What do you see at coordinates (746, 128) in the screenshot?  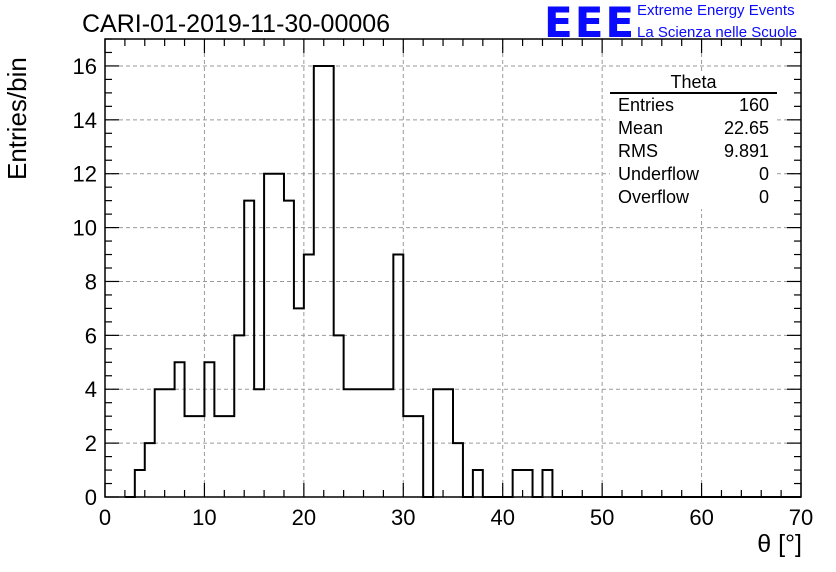 I see `stats-value: 22.65` at bounding box center [746, 128].